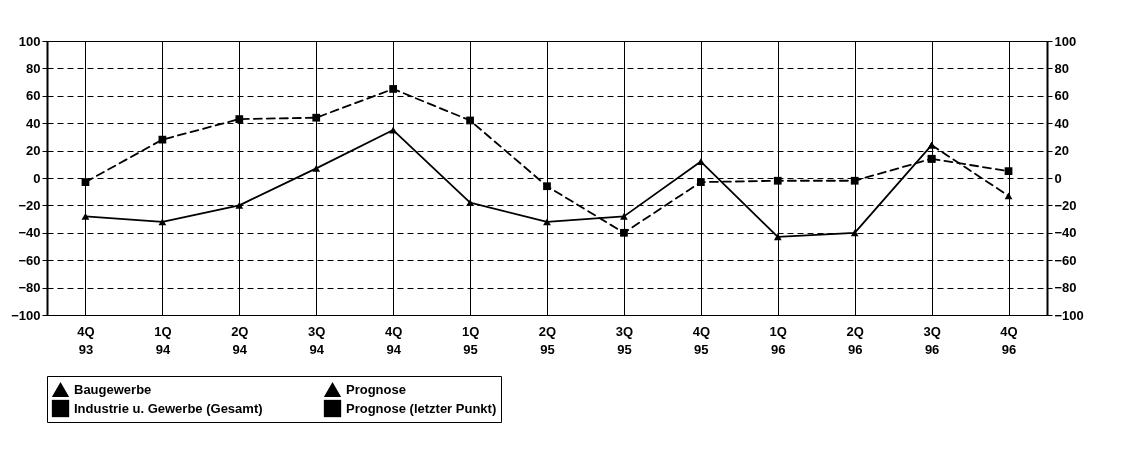  Describe the element at coordinates (1065, 233) in the screenshot. I see `y2-tick-label: −40` at that location.